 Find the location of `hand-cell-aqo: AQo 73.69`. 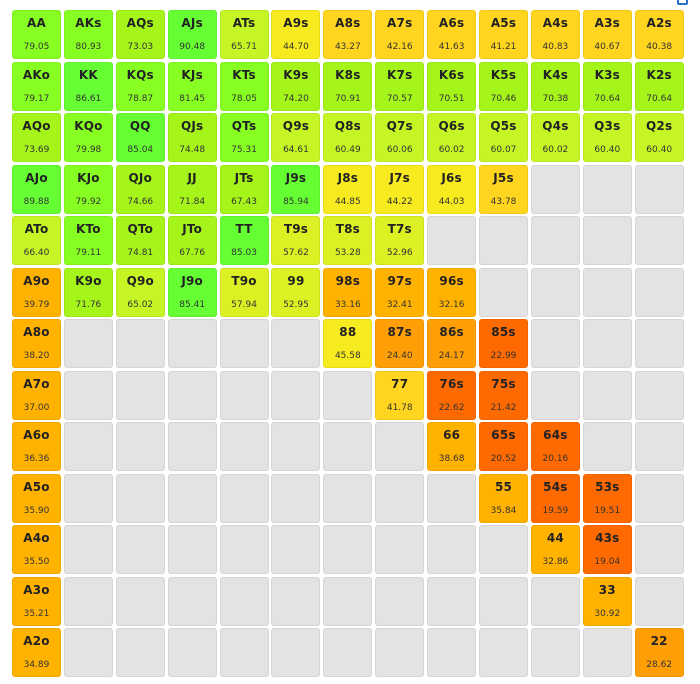

hand-cell-aqo: AQo 73.69 is located at coordinates (36, 137).